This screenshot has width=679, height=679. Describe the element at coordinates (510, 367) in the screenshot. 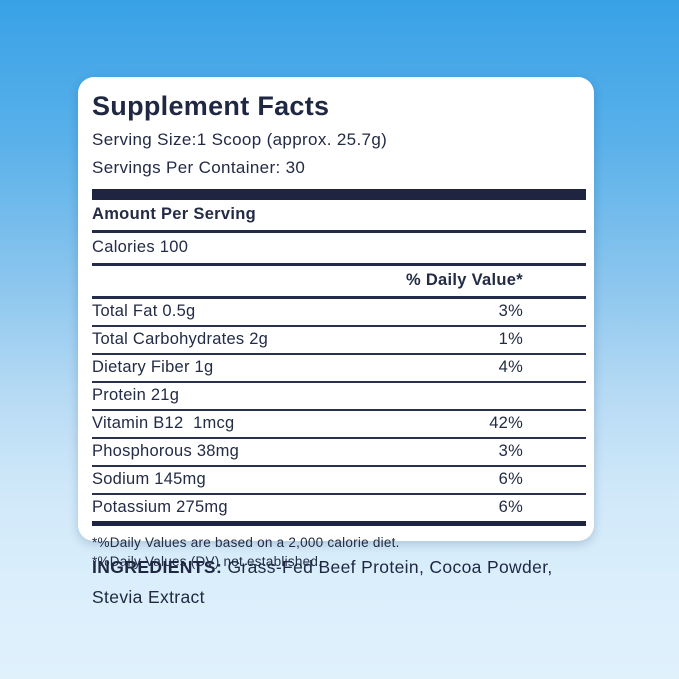

I see `nutrient-daily-value: 4%` at that location.